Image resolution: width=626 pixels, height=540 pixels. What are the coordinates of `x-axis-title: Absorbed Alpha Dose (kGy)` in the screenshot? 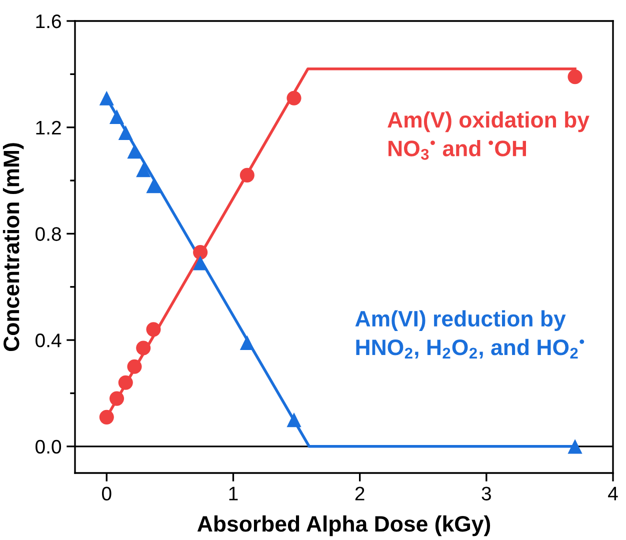 It's located at (343, 525).